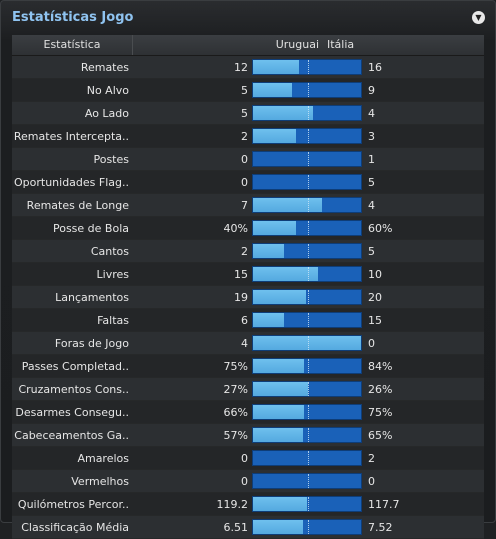 This screenshot has height=539, width=496. What do you see at coordinates (244, 458) in the screenshot?
I see `team1-value: 0` at bounding box center [244, 458].